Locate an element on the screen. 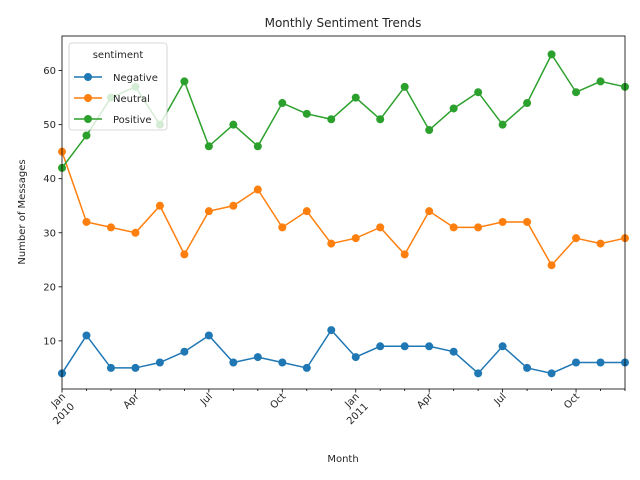 The image size is (640, 480). legend-box is located at coordinates (118, 86).